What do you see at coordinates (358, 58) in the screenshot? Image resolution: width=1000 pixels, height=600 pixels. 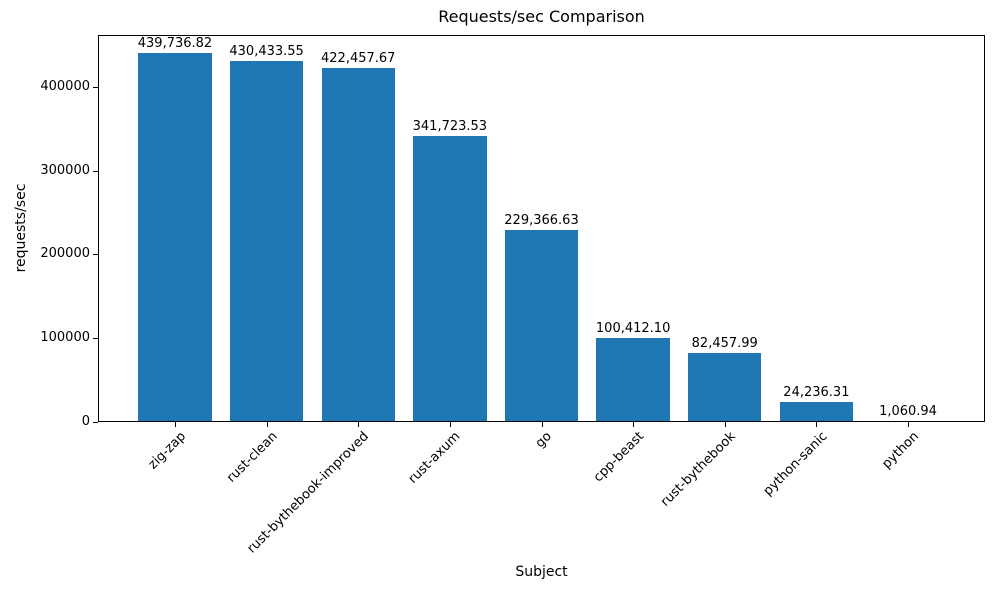 I see `bar-value-label: 422,457.67` at bounding box center [358, 58].